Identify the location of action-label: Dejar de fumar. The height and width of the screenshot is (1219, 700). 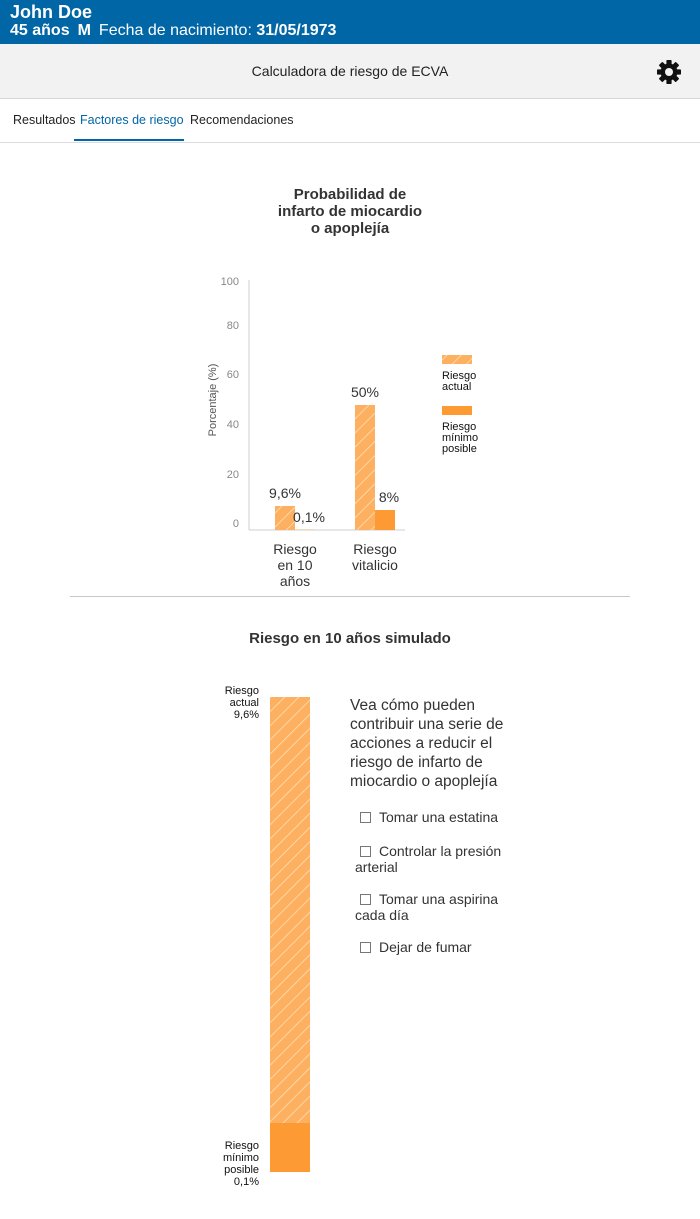
(425, 947).